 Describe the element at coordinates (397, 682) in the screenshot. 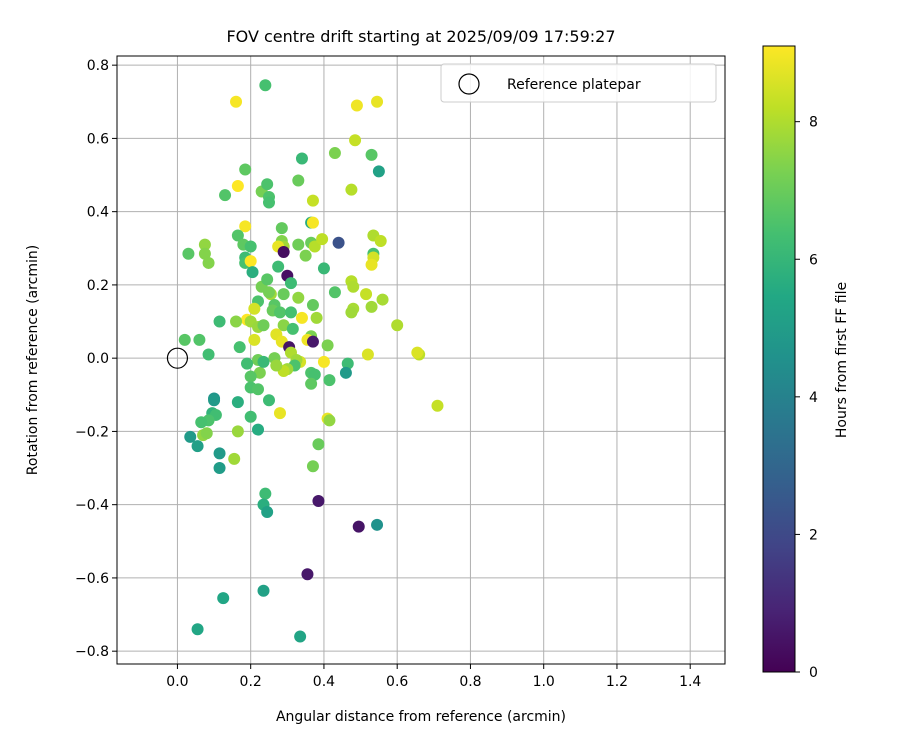

I see `x-tick-label: 0.6` at that location.